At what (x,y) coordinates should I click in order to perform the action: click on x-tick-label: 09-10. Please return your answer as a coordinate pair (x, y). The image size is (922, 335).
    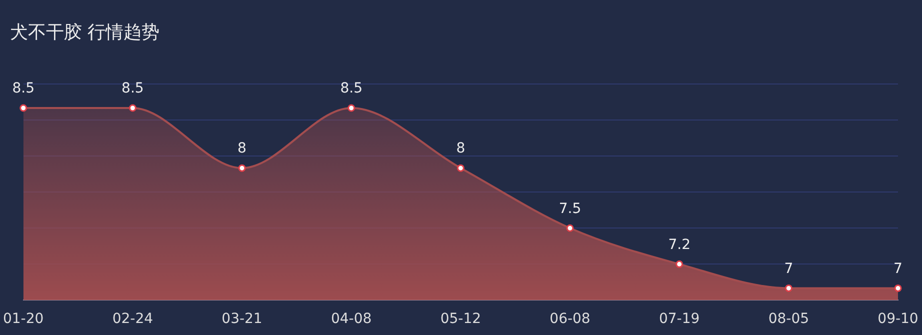
    Looking at the image, I should click on (898, 319).